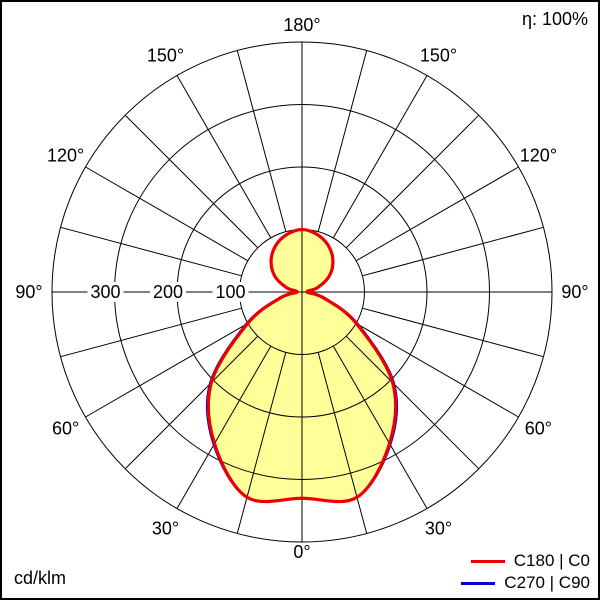 The height and width of the screenshot is (600, 600). What do you see at coordinates (301, 552) in the screenshot?
I see `angle-label: 0°` at bounding box center [301, 552].